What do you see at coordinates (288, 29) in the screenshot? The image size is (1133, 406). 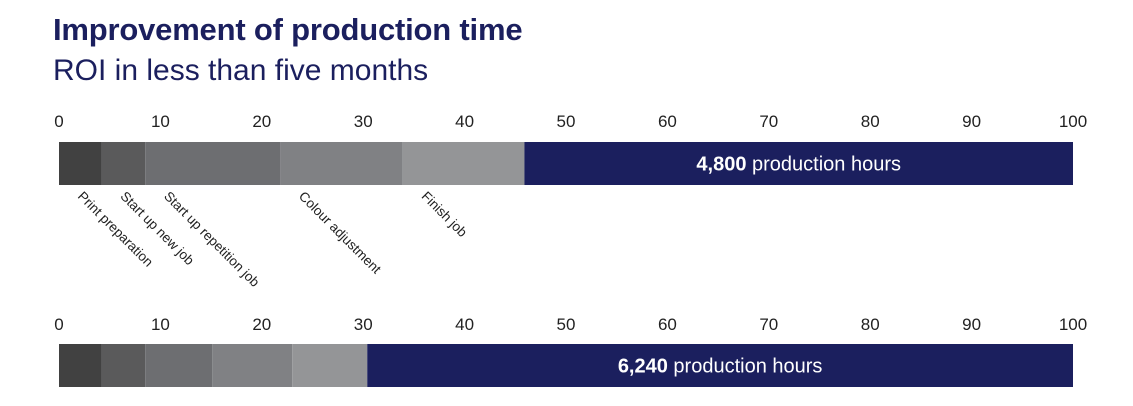 I see `chart-title: Improvement of production time` at bounding box center [288, 29].